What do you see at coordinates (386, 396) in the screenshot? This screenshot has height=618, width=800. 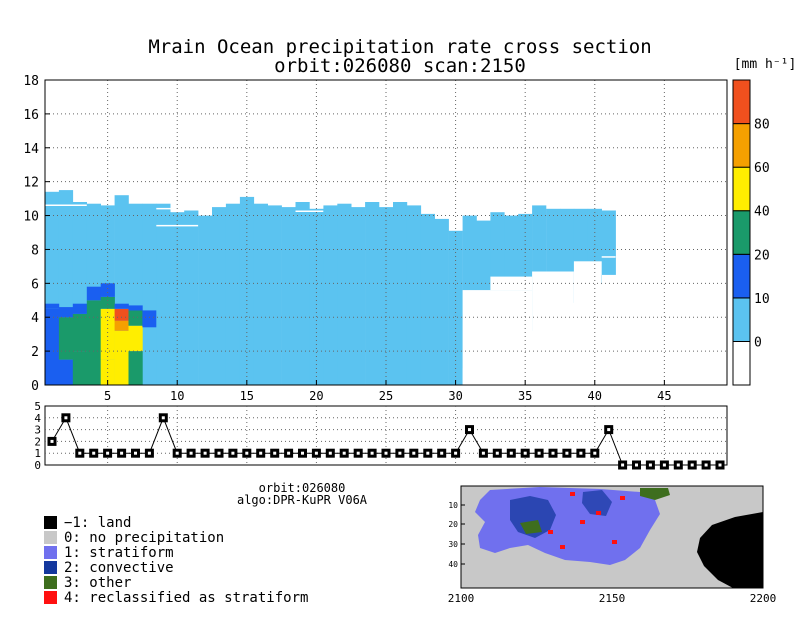 I see `x-tick-label: 25` at bounding box center [386, 396].